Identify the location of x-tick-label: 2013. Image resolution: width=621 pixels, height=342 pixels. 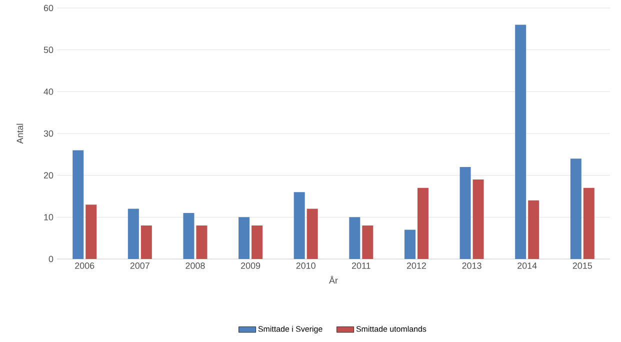
(472, 265).